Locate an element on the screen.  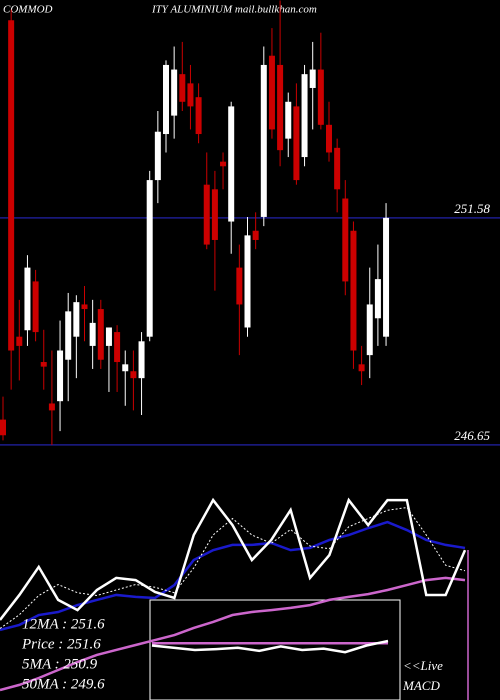
panel-label: MACD is located at coordinates (421, 685).